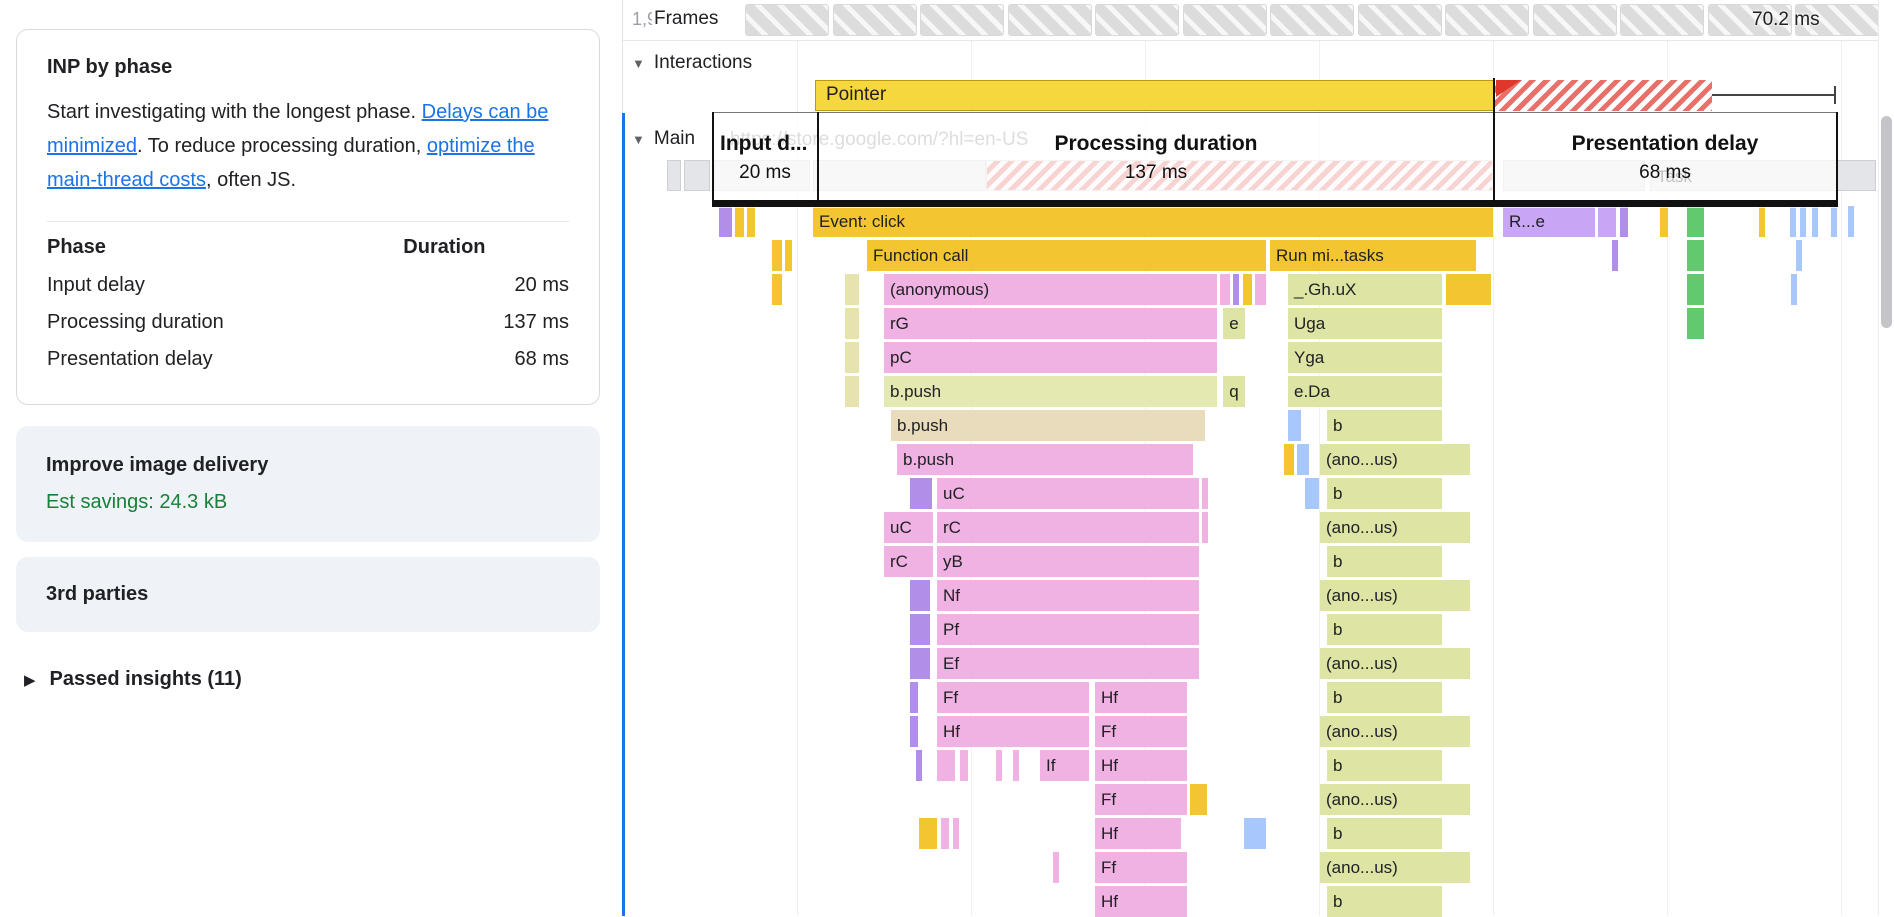  I want to click on flame-bar-yga: Yga, so click(1365, 357).